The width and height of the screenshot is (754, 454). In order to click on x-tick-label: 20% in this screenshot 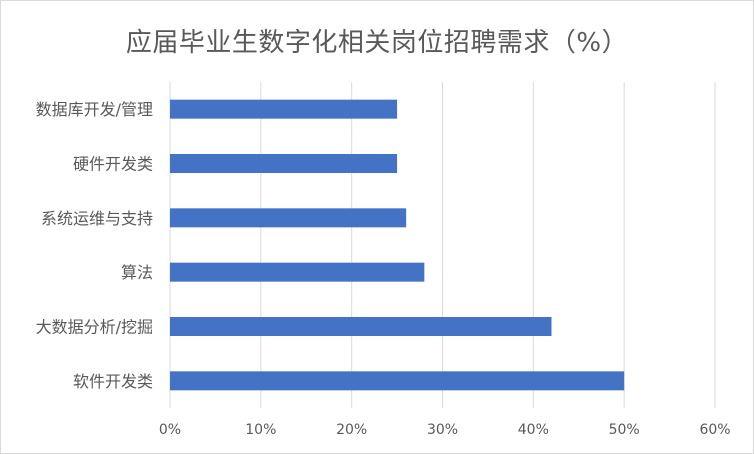, I will do `click(351, 430)`.